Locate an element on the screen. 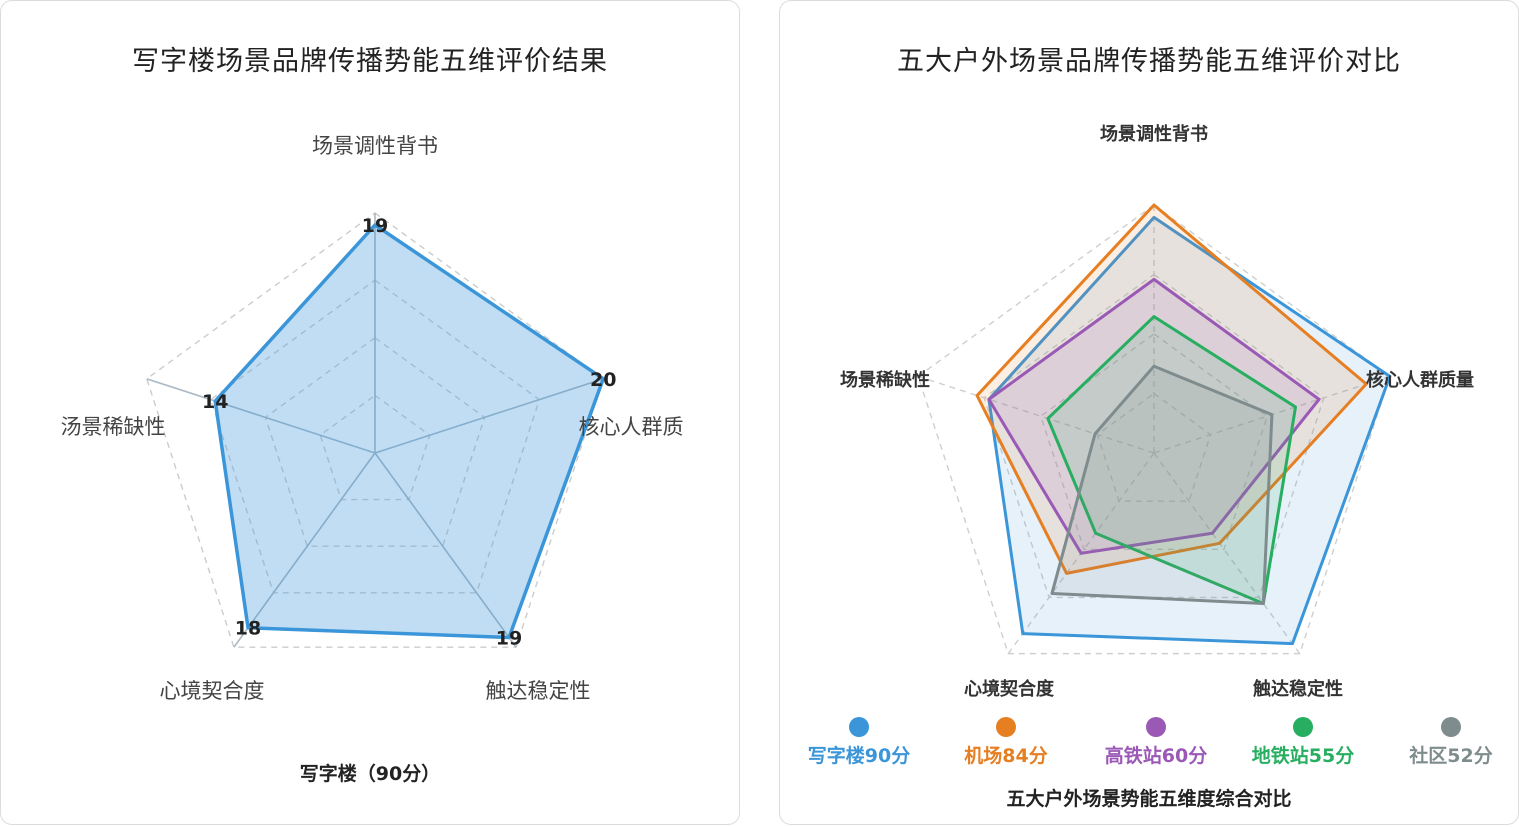 This screenshot has width=1519, height=827. data-label: 20 is located at coordinates (603, 380).